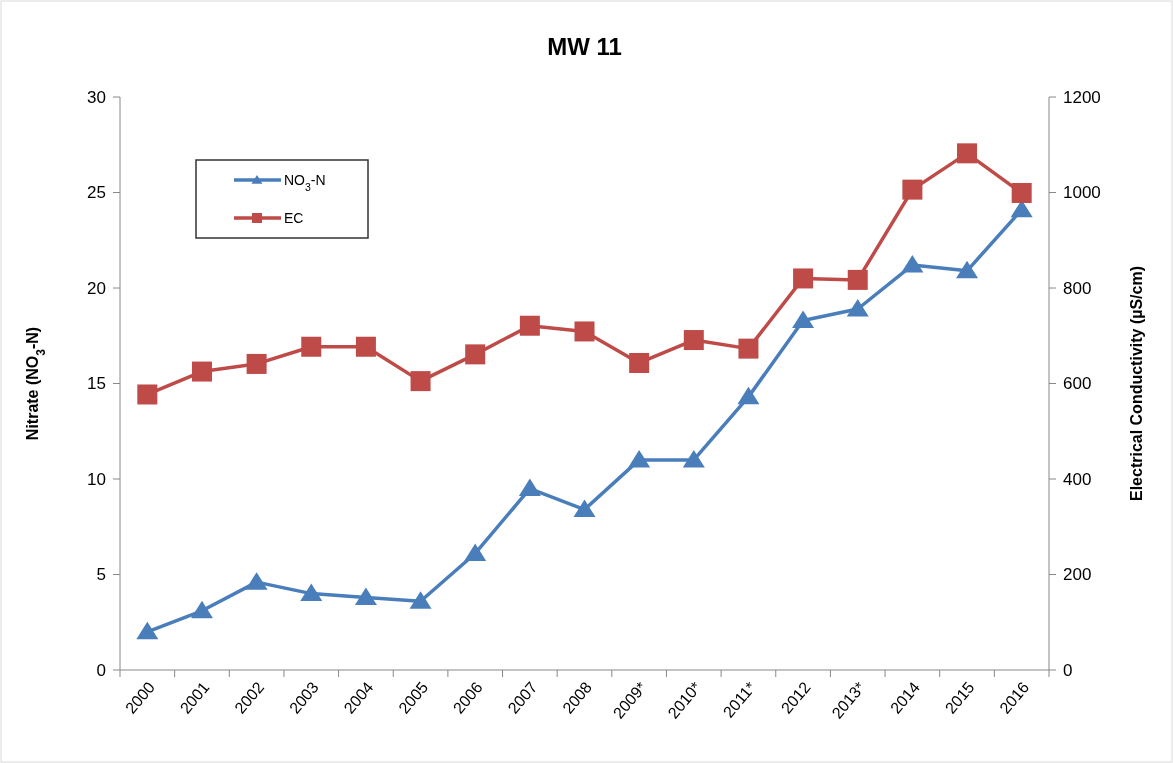 Image resolution: width=1173 pixels, height=763 pixels. Describe the element at coordinates (101, 670) in the screenshot. I see `y-tick-label: 0` at that location.